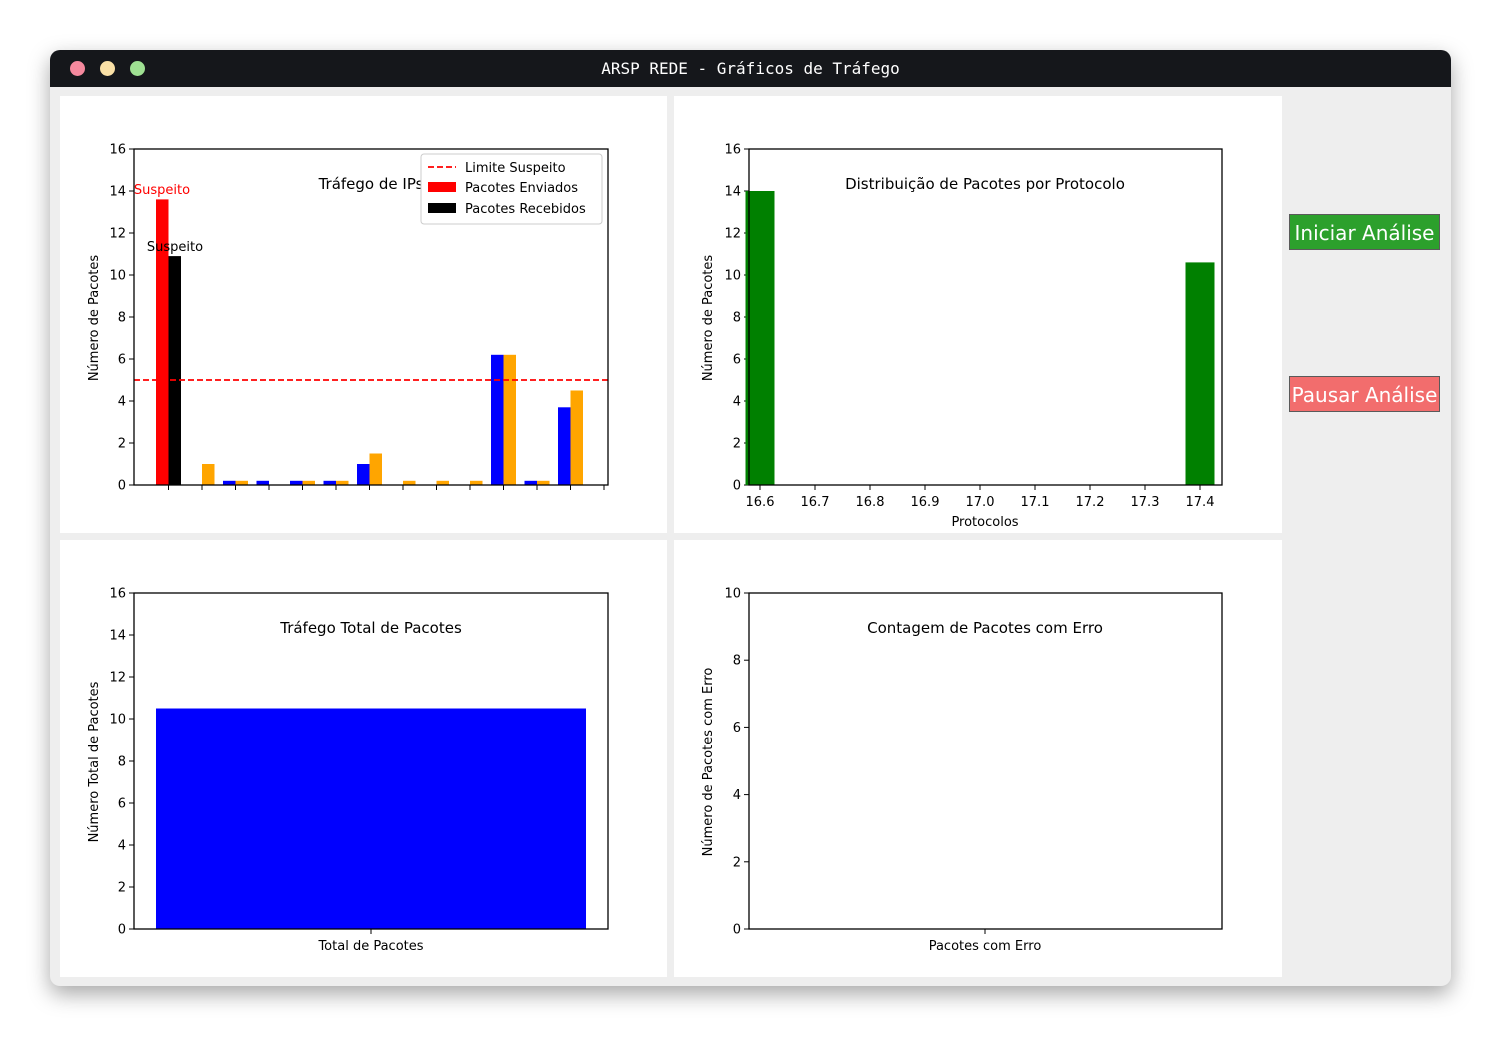 Image resolution: width=1502 pixels, height=1038 pixels. I want to click on proto-xtick-label-0: 16.6, so click(760, 502).